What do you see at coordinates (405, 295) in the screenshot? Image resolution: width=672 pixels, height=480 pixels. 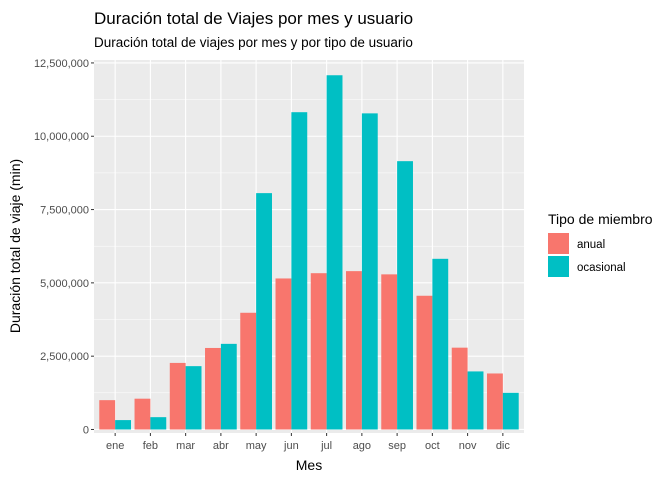 I see `bar-ocasional-sep` at bounding box center [405, 295].